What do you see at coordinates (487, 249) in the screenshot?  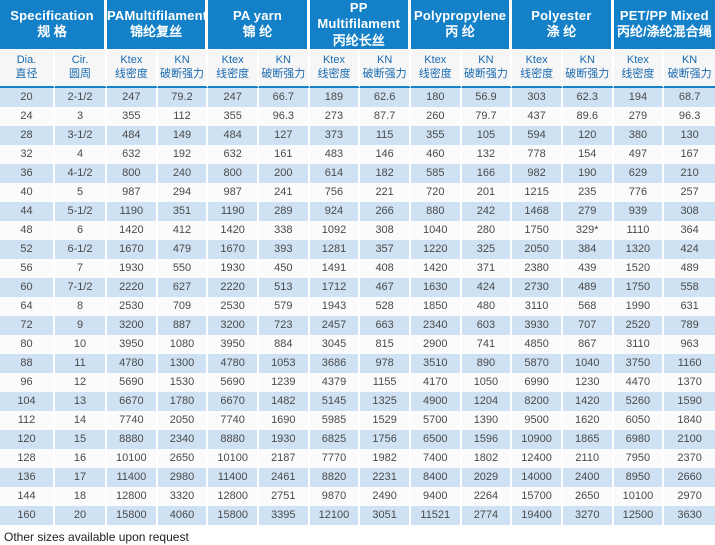 I see `table-cell: 325` at bounding box center [487, 249].